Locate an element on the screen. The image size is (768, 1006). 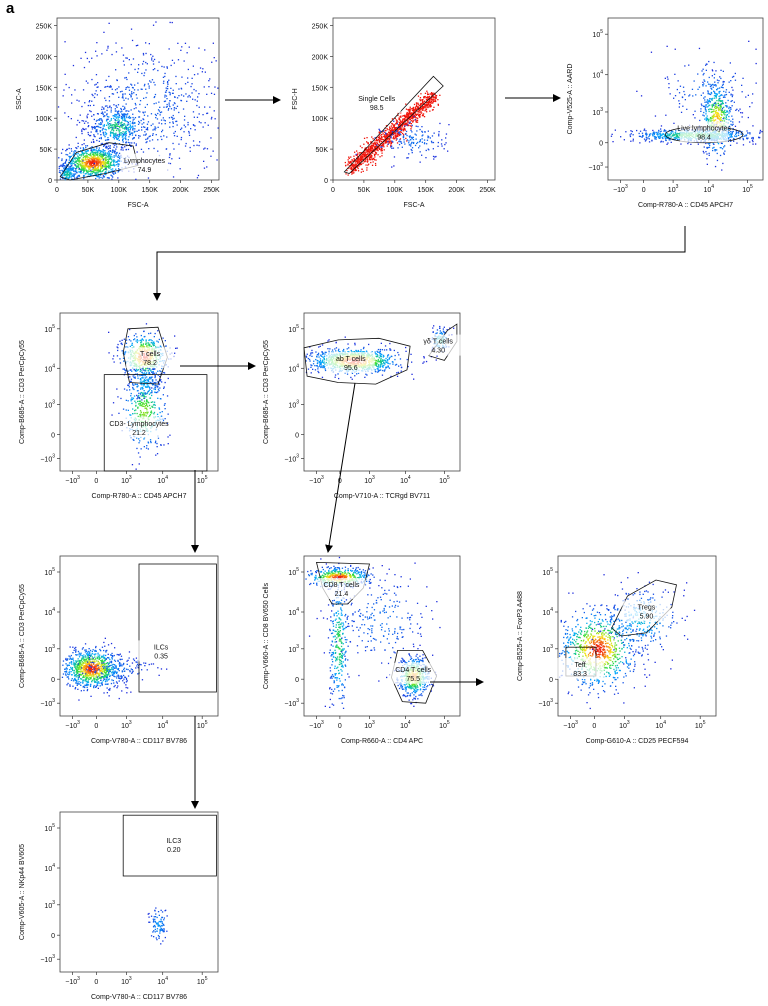
gate-name: Live lymphocytes is located at coordinates (704, 128).